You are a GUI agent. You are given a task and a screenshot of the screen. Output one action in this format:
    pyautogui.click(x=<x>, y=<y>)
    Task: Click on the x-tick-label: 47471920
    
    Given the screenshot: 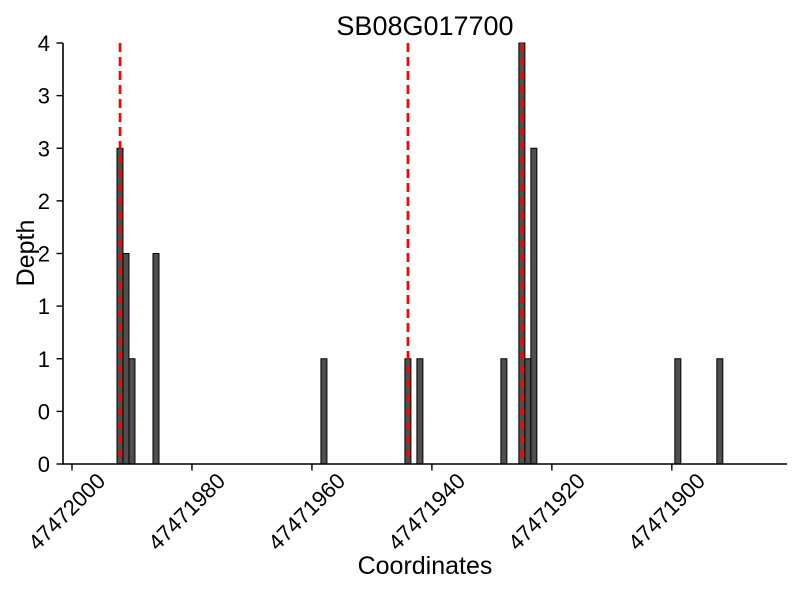 What is the action you would take?
    pyautogui.click(x=546, y=511)
    